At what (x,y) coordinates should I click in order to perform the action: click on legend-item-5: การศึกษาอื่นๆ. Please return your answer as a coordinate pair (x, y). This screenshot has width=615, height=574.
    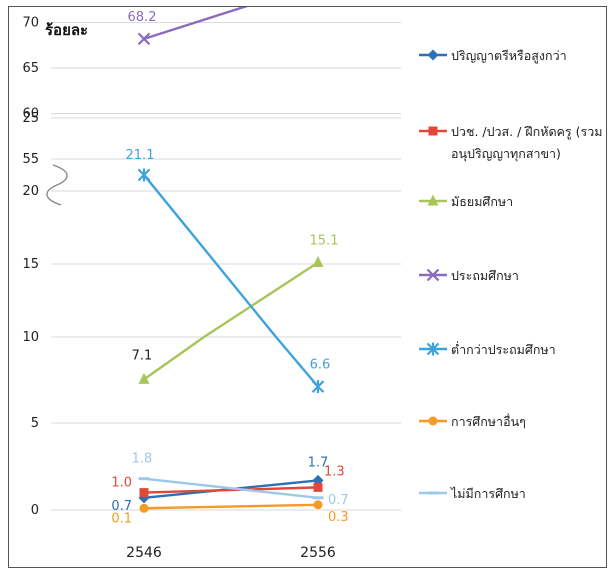
    Looking at the image, I should click on (472, 421).